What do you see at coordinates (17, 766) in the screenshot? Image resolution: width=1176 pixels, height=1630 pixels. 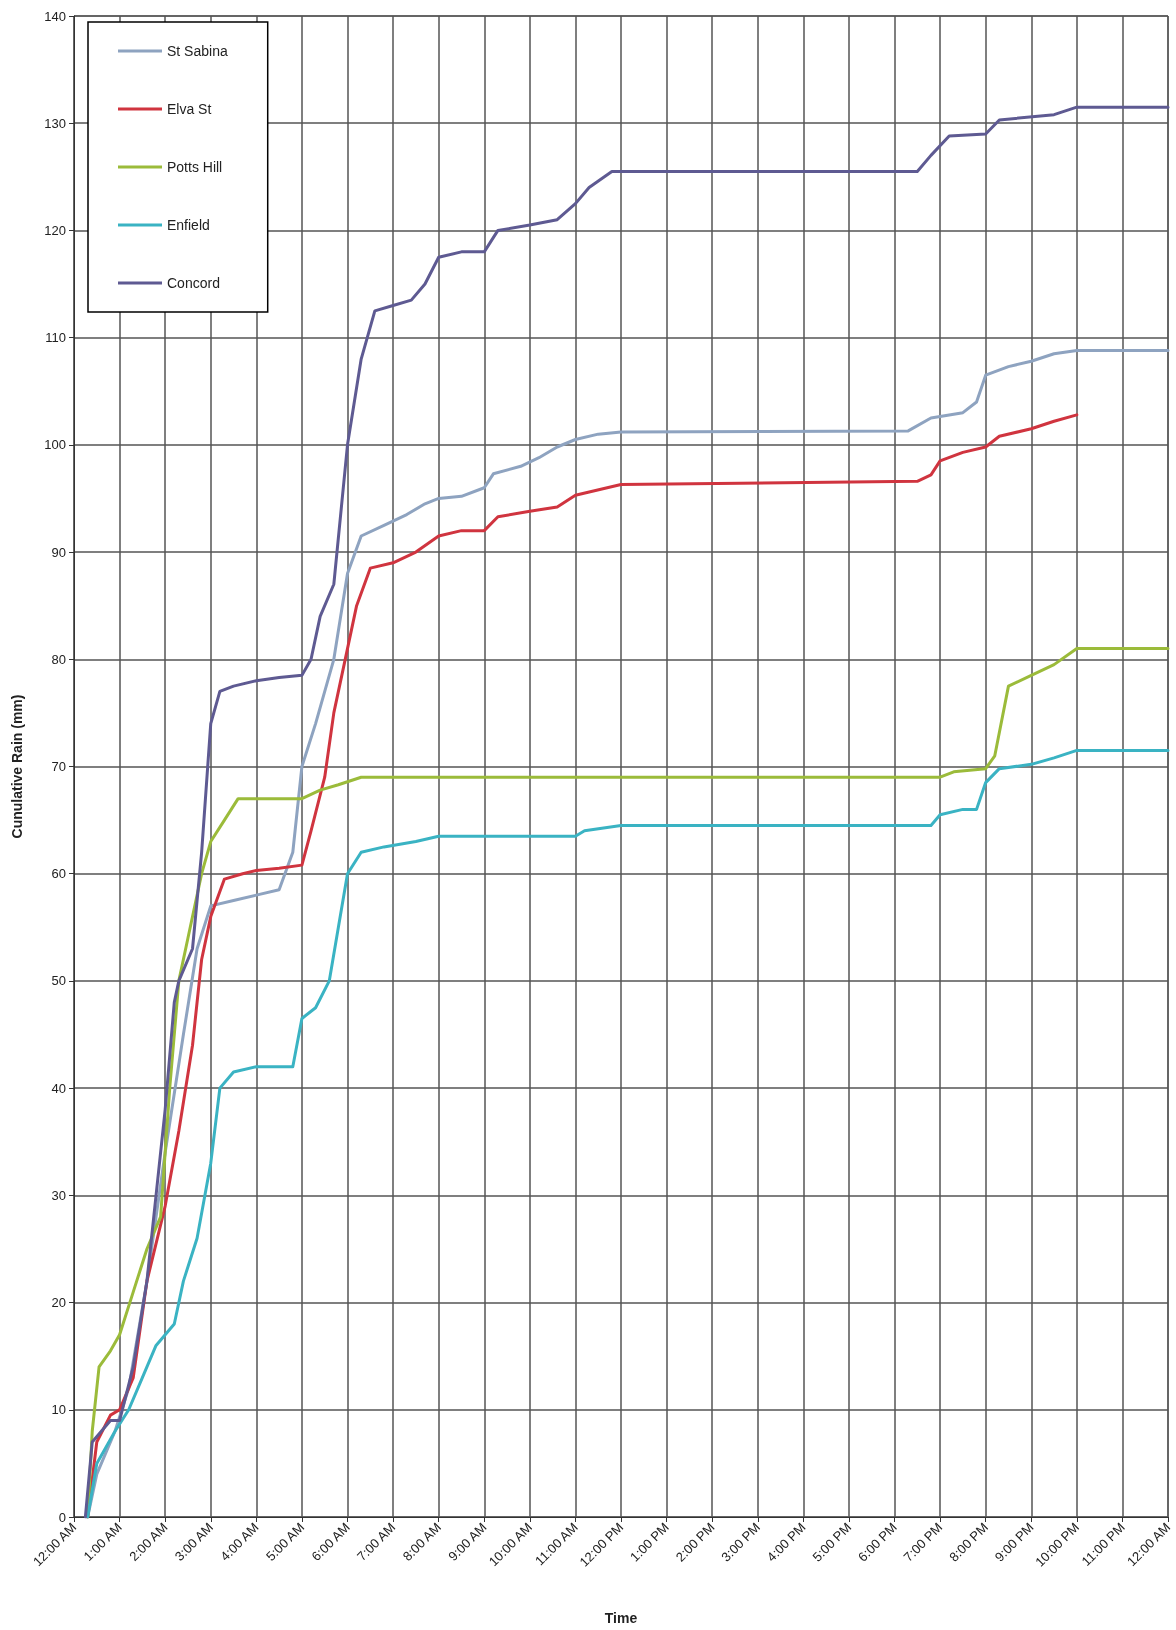 I see `y-axis-title: Cunulative Rain (mm)` at bounding box center [17, 766].